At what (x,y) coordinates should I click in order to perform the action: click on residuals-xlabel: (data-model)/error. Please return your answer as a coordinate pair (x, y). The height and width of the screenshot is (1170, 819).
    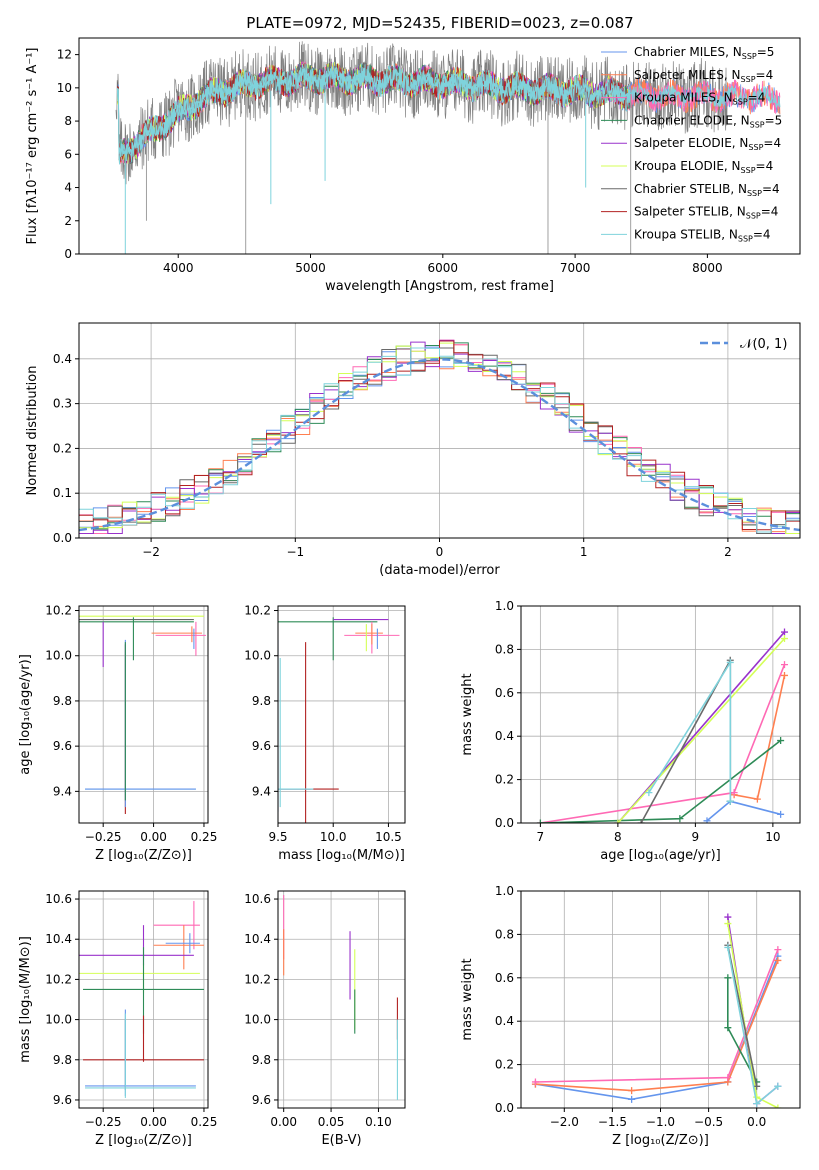
    Looking at the image, I should click on (439, 570).